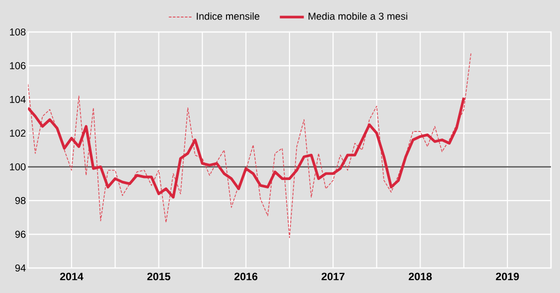 This screenshot has height=293, width=560. What do you see at coordinates (18, 133) in the screenshot?
I see `y-tick-label: 102` at bounding box center [18, 133].